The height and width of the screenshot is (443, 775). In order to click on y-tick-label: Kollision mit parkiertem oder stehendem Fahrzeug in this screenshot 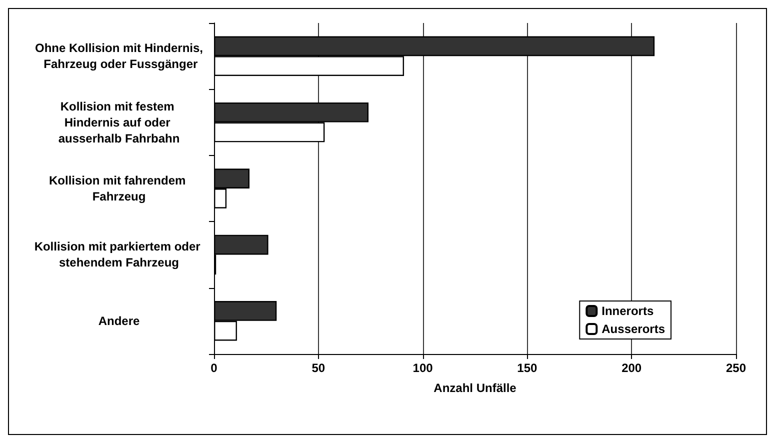, I will do `click(119, 255)`.